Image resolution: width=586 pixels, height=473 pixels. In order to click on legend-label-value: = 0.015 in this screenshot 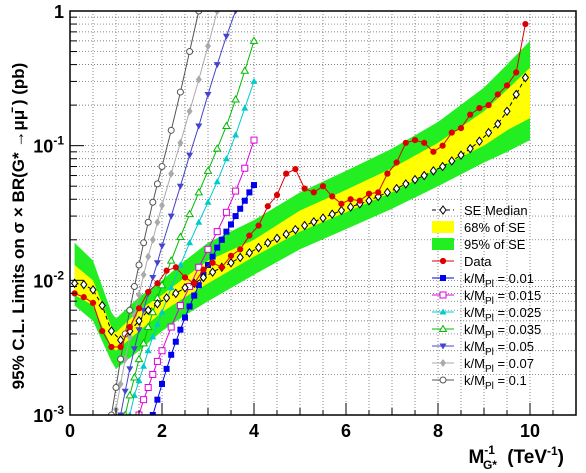, I will do `click(517, 295)`.